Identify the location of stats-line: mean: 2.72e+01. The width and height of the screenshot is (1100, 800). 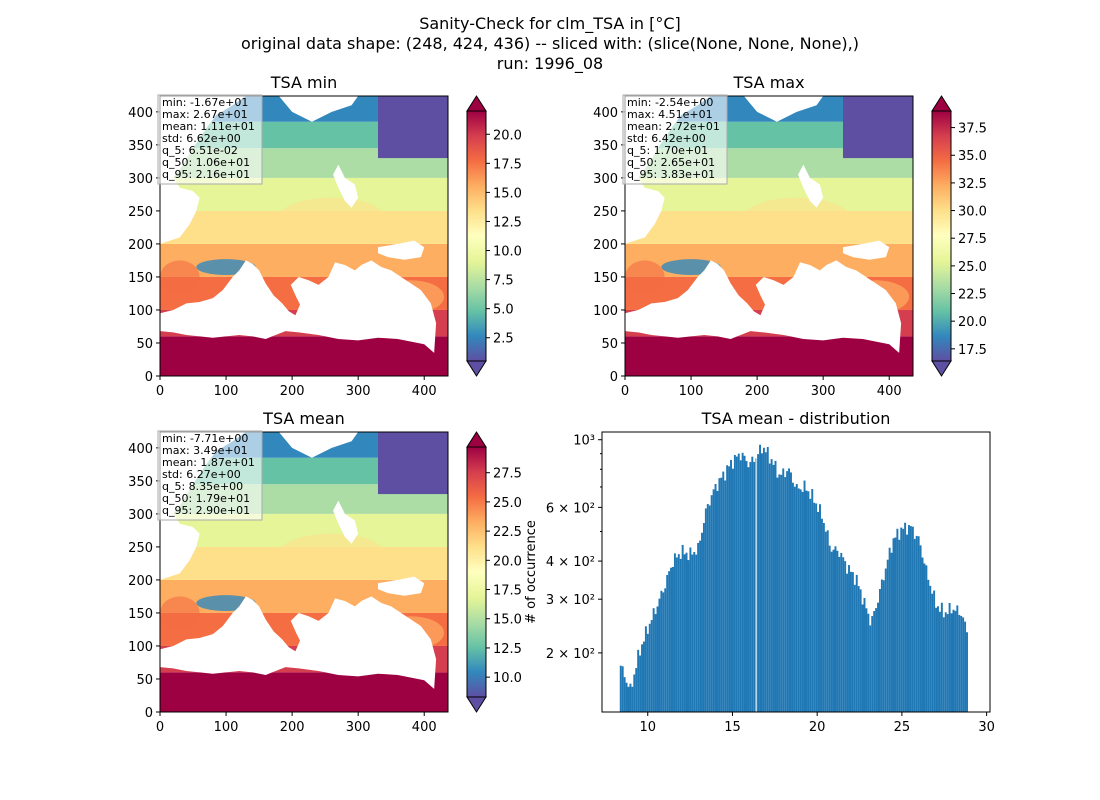
(673, 126).